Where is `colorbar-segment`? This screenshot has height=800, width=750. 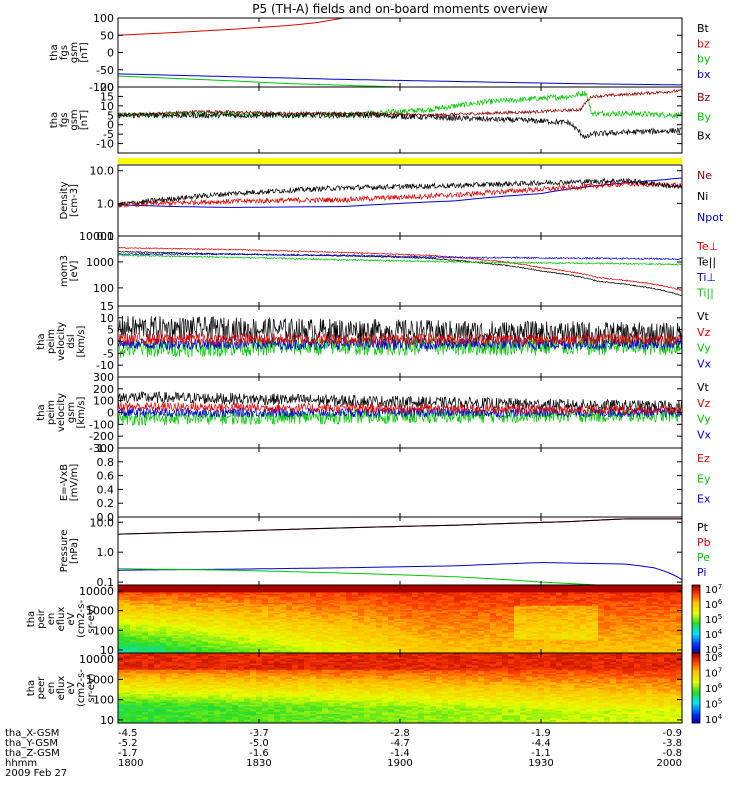 colorbar-segment is located at coordinates (696, 625).